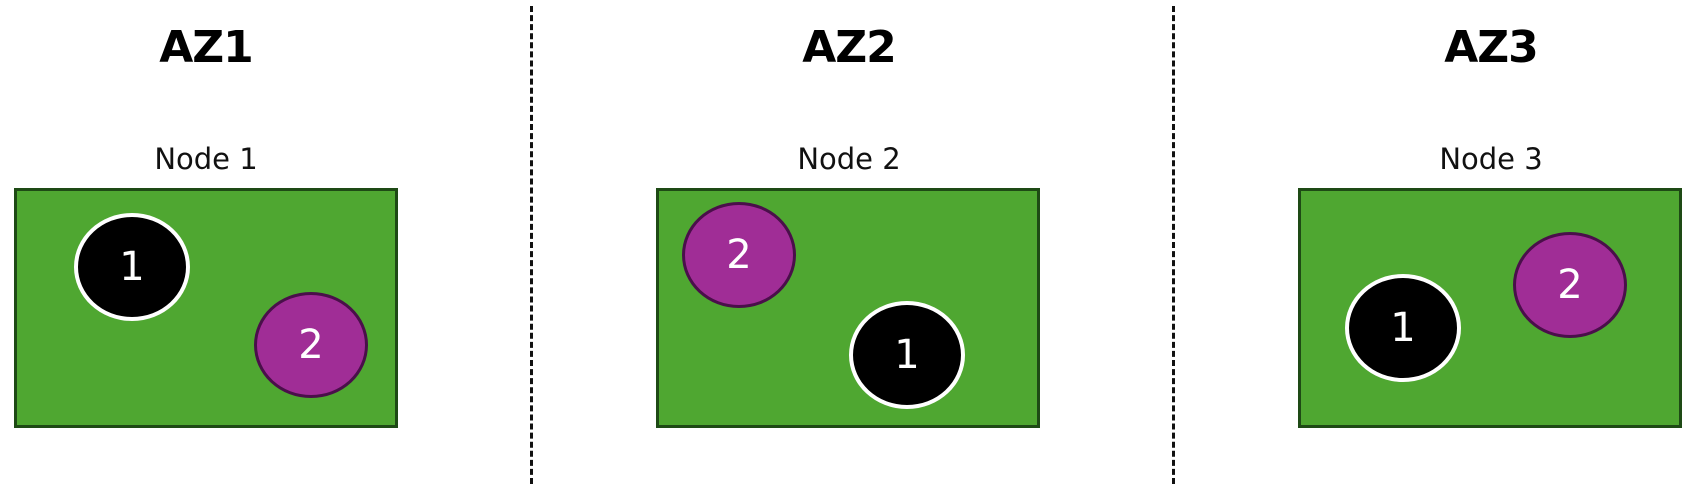  What do you see at coordinates (849, 159) in the screenshot?
I see `node-label: Node 2` at bounding box center [849, 159].